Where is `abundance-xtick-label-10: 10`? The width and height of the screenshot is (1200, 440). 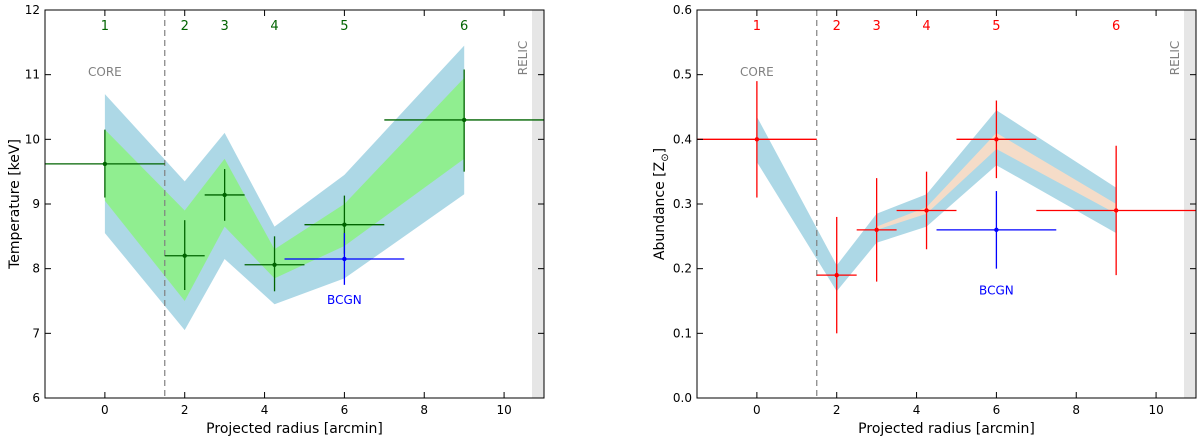 abundance-xtick-label-10: 10 is located at coordinates (1155, 410).